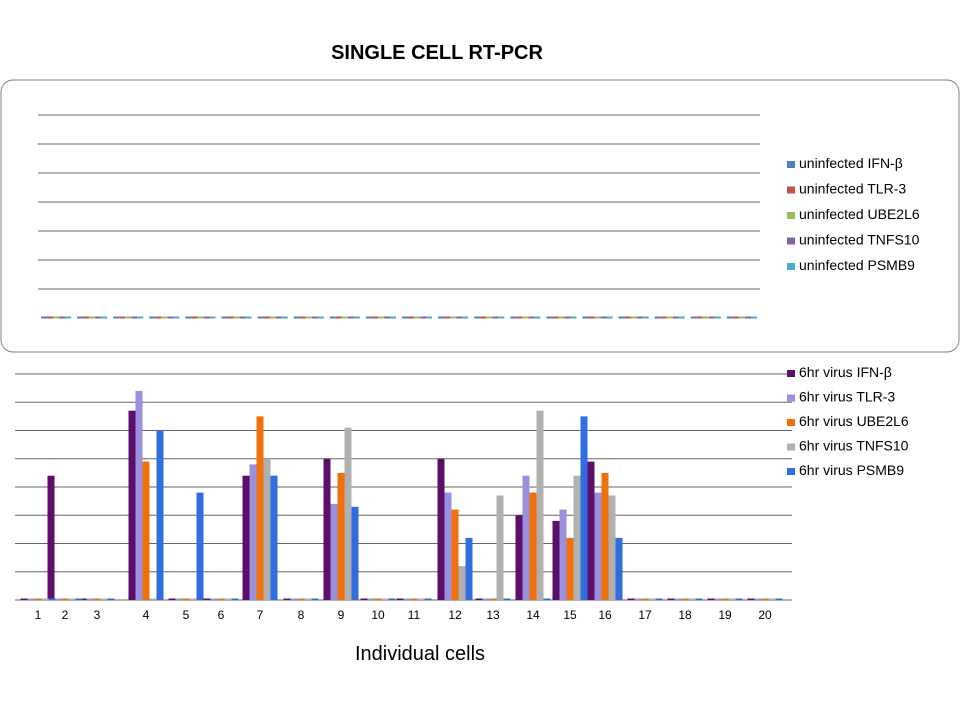  I want to click on x-tick-label: 2, so click(65, 615).